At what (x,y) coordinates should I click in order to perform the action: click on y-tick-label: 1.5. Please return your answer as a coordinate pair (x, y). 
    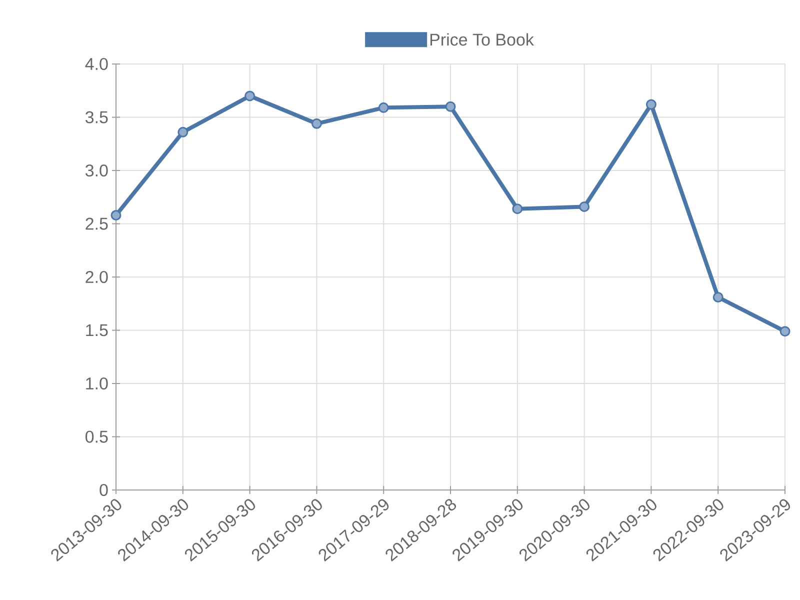
    Looking at the image, I should click on (97, 330).